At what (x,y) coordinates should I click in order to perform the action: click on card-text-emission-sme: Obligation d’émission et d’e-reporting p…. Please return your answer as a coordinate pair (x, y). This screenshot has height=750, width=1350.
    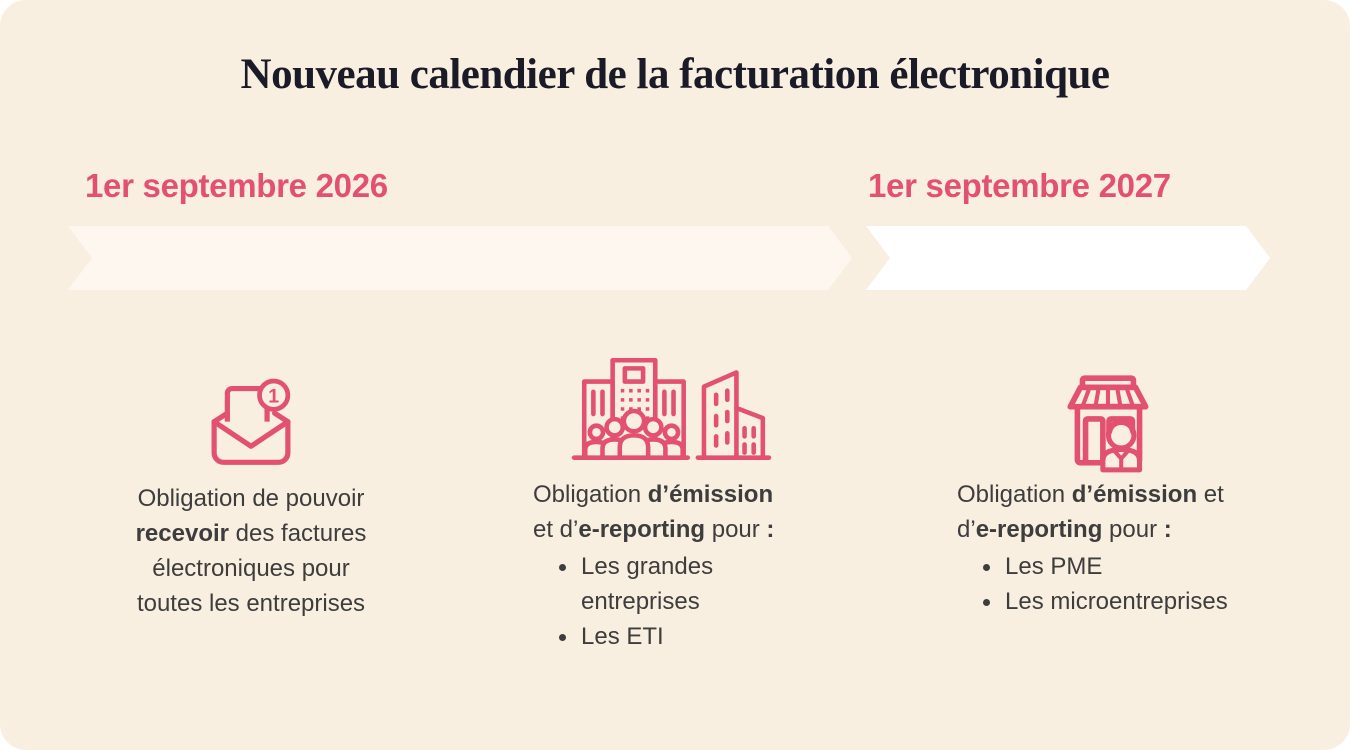
    Looking at the image, I should click on (1129, 548).